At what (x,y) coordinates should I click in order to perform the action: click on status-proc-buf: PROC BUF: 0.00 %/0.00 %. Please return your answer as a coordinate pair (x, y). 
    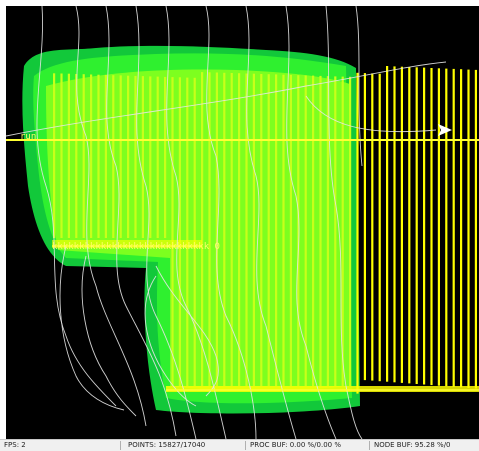
    Looking at the image, I should click on (295, 445).